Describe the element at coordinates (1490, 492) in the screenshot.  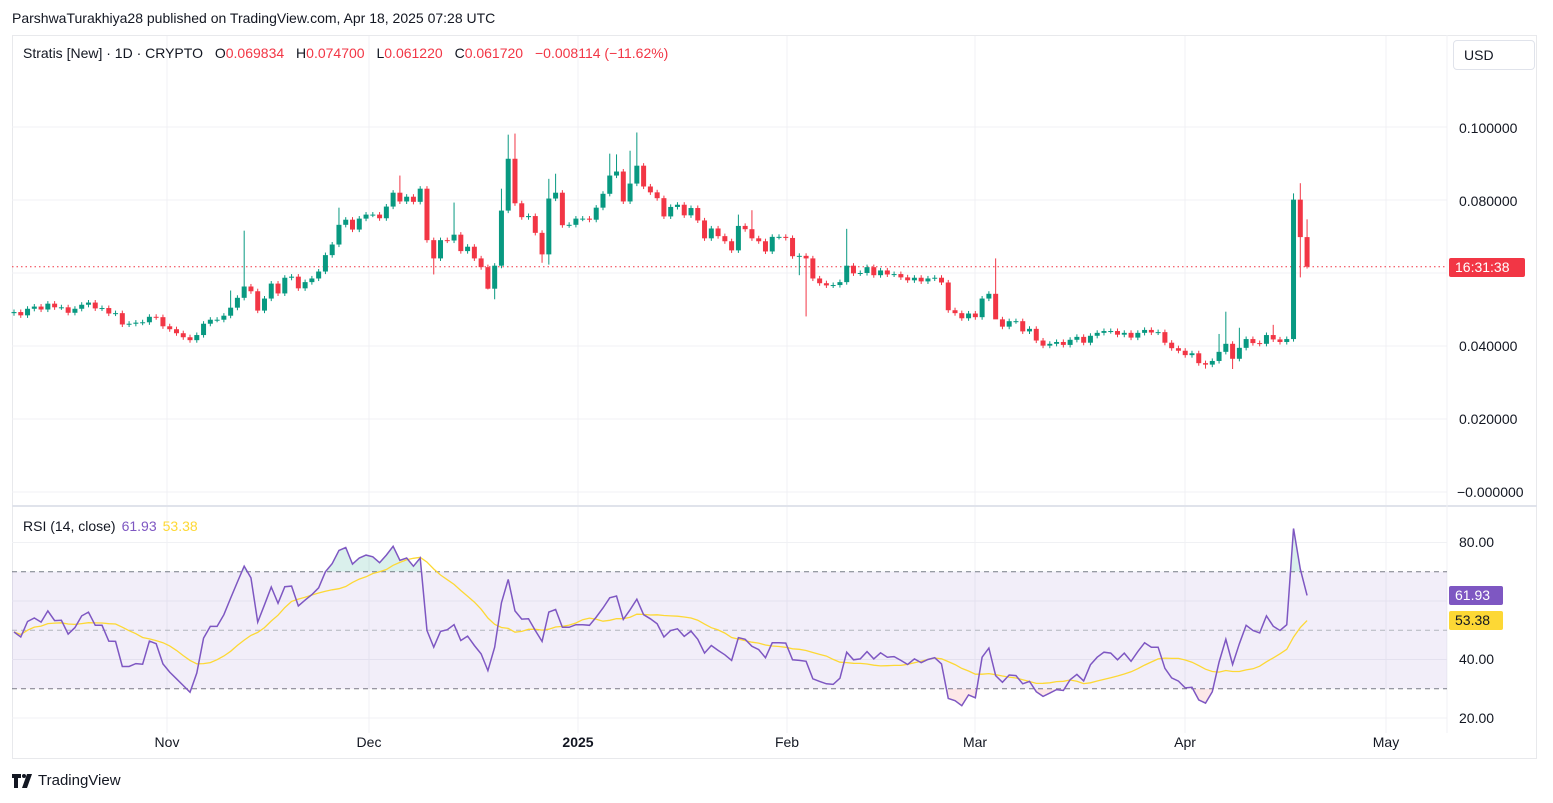
I see `price-tick: −0.000000` at that location.